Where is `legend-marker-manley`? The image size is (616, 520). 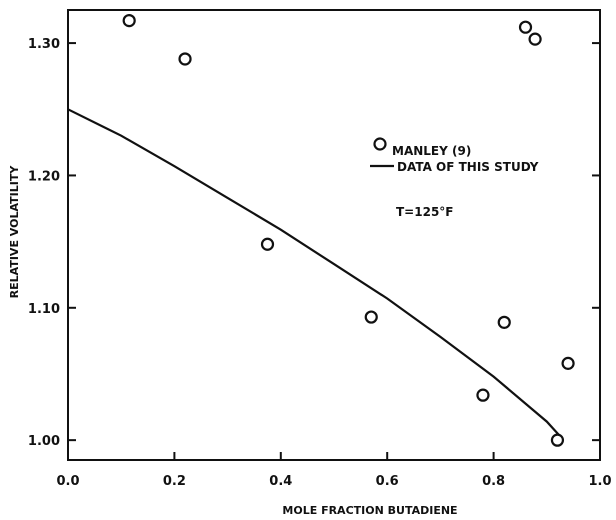
legend-marker-manley is located at coordinates (380, 144).